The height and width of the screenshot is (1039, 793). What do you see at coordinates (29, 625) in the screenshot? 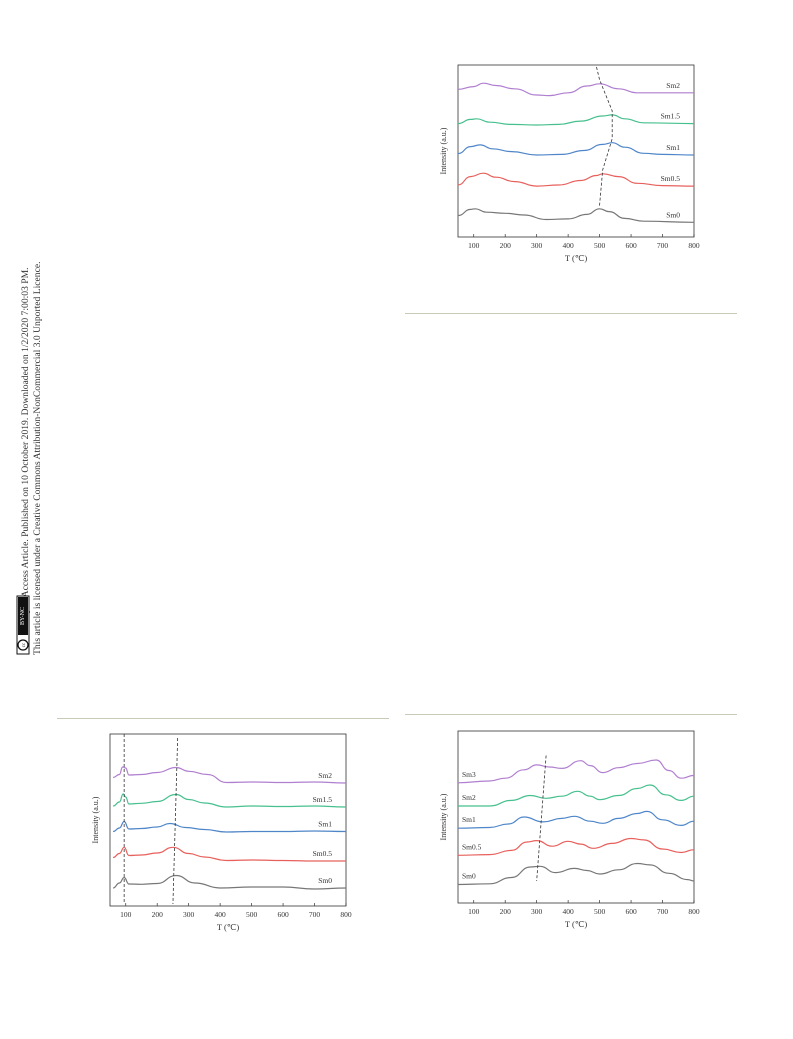
I see `cc-by-nc-badge: cc BY-NC` at bounding box center [29, 625].